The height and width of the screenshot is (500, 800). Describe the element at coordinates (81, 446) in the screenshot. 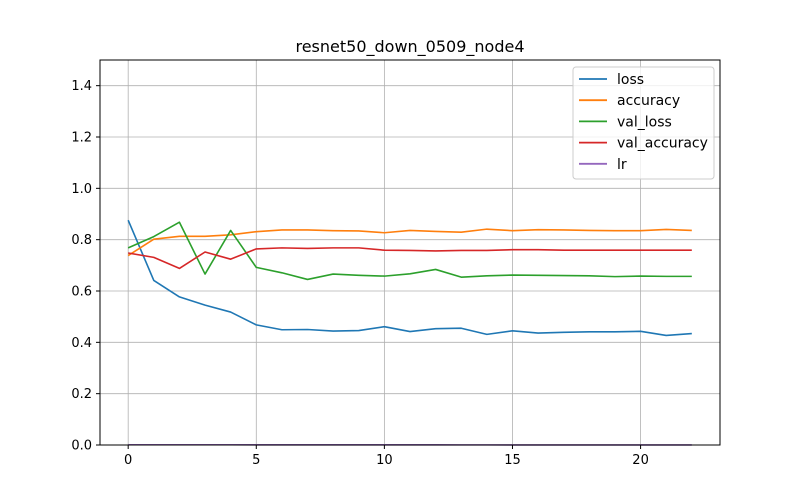

I see `y-tick-label: 0.0` at that location.